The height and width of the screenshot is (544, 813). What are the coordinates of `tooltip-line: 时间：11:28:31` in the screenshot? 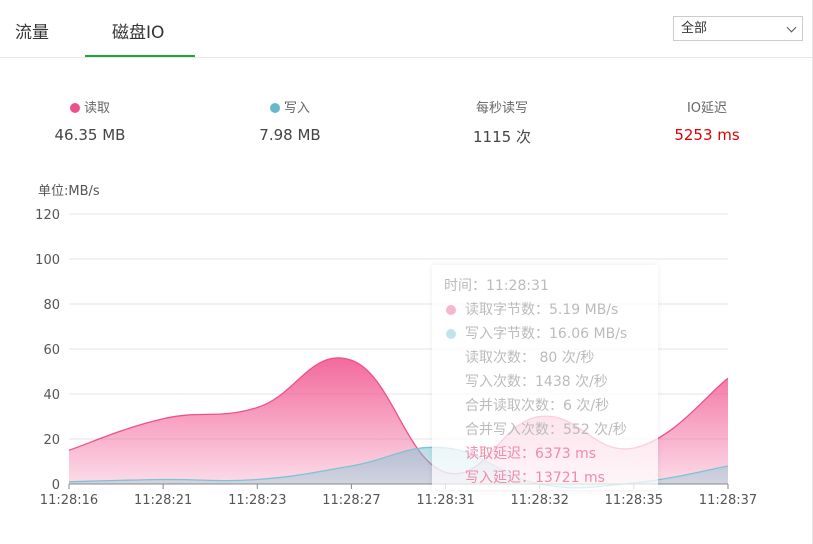 It's located at (545, 287).